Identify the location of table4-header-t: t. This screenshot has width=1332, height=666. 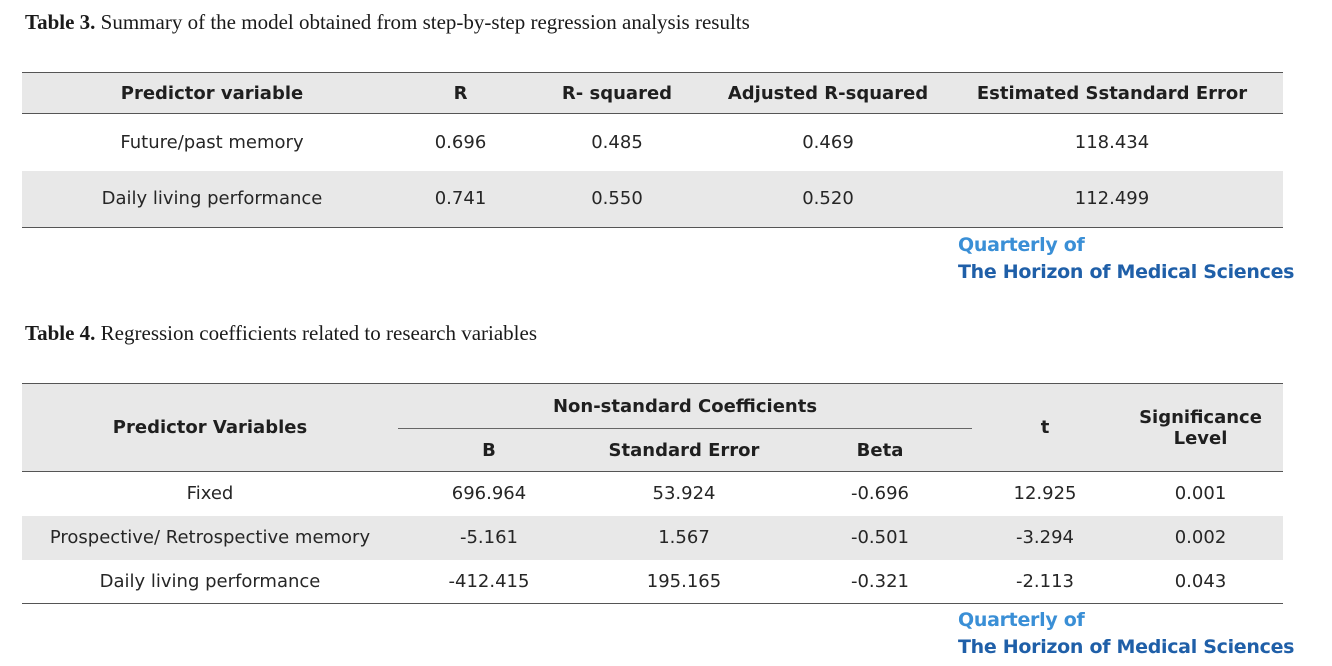
(1045, 427).